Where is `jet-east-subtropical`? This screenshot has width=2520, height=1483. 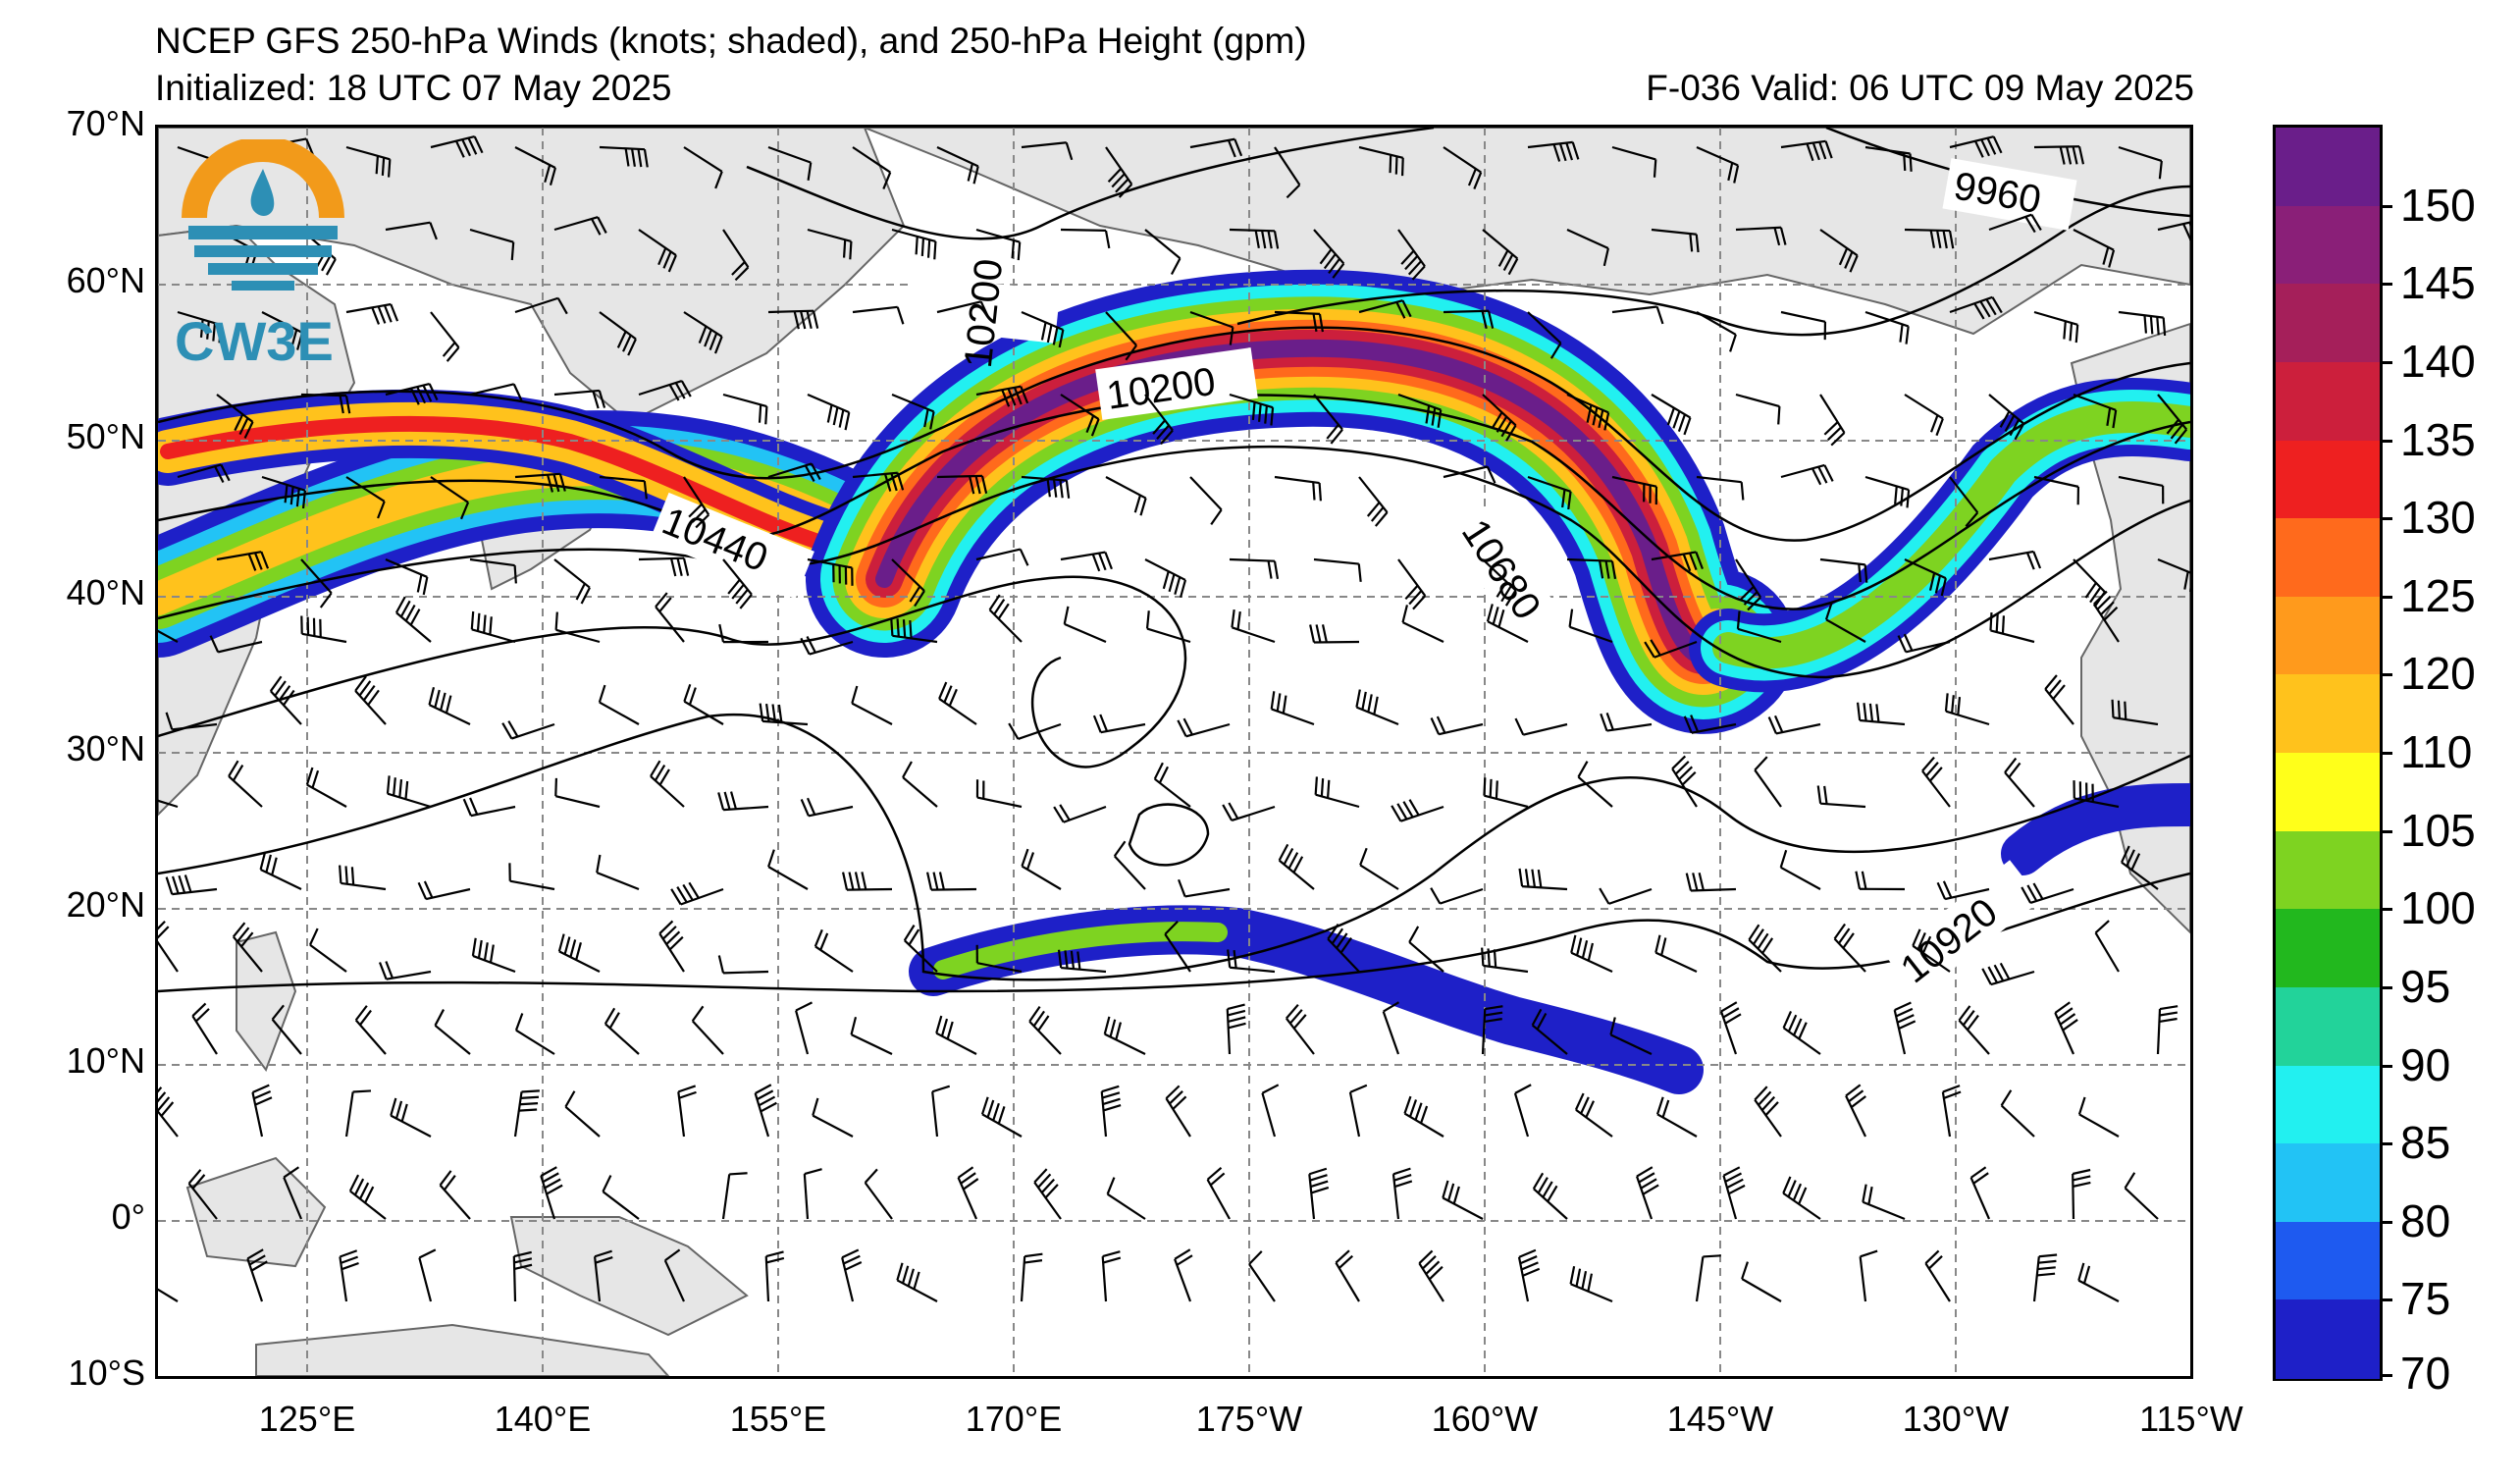 jet-east-subtropical is located at coordinates (2095, 829).